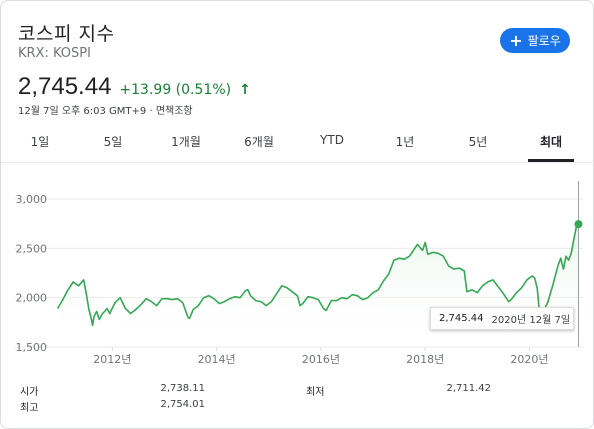 The width and height of the screenshot is (594, 429). What do you see at coordinates (297, 144) in the screenshot?
I see `range-tabs: 1일 5일 1개월 6개월 YTD 1년 5년 최대` at bounding box center [297, 144].